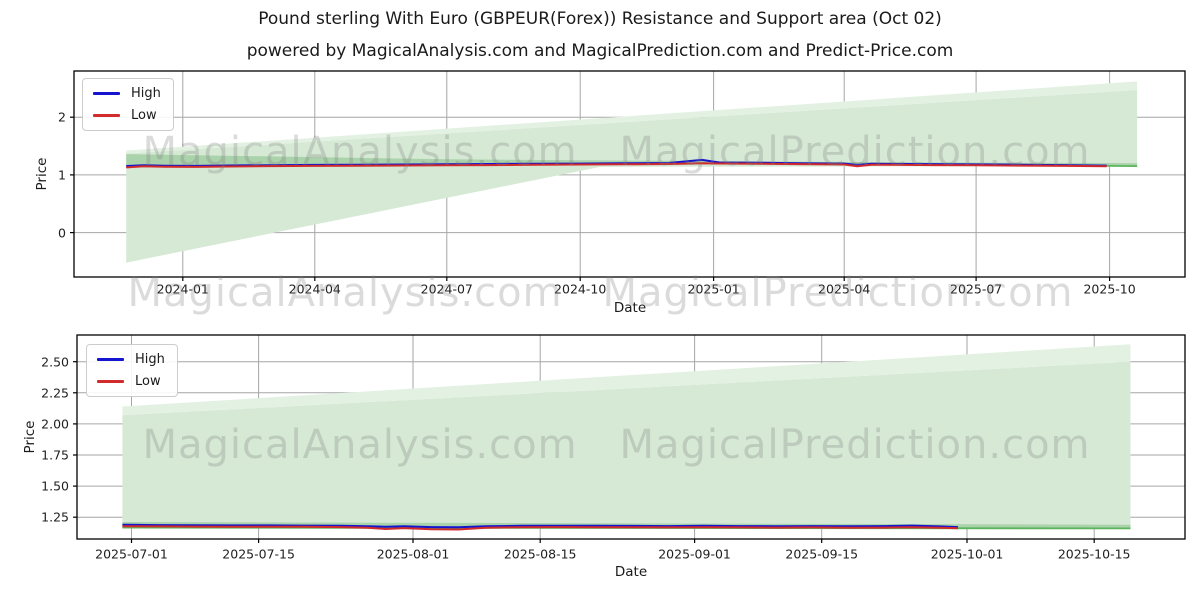 The image size is (1200, 600). I want to click on resistance-area-main, so click(632, 129).